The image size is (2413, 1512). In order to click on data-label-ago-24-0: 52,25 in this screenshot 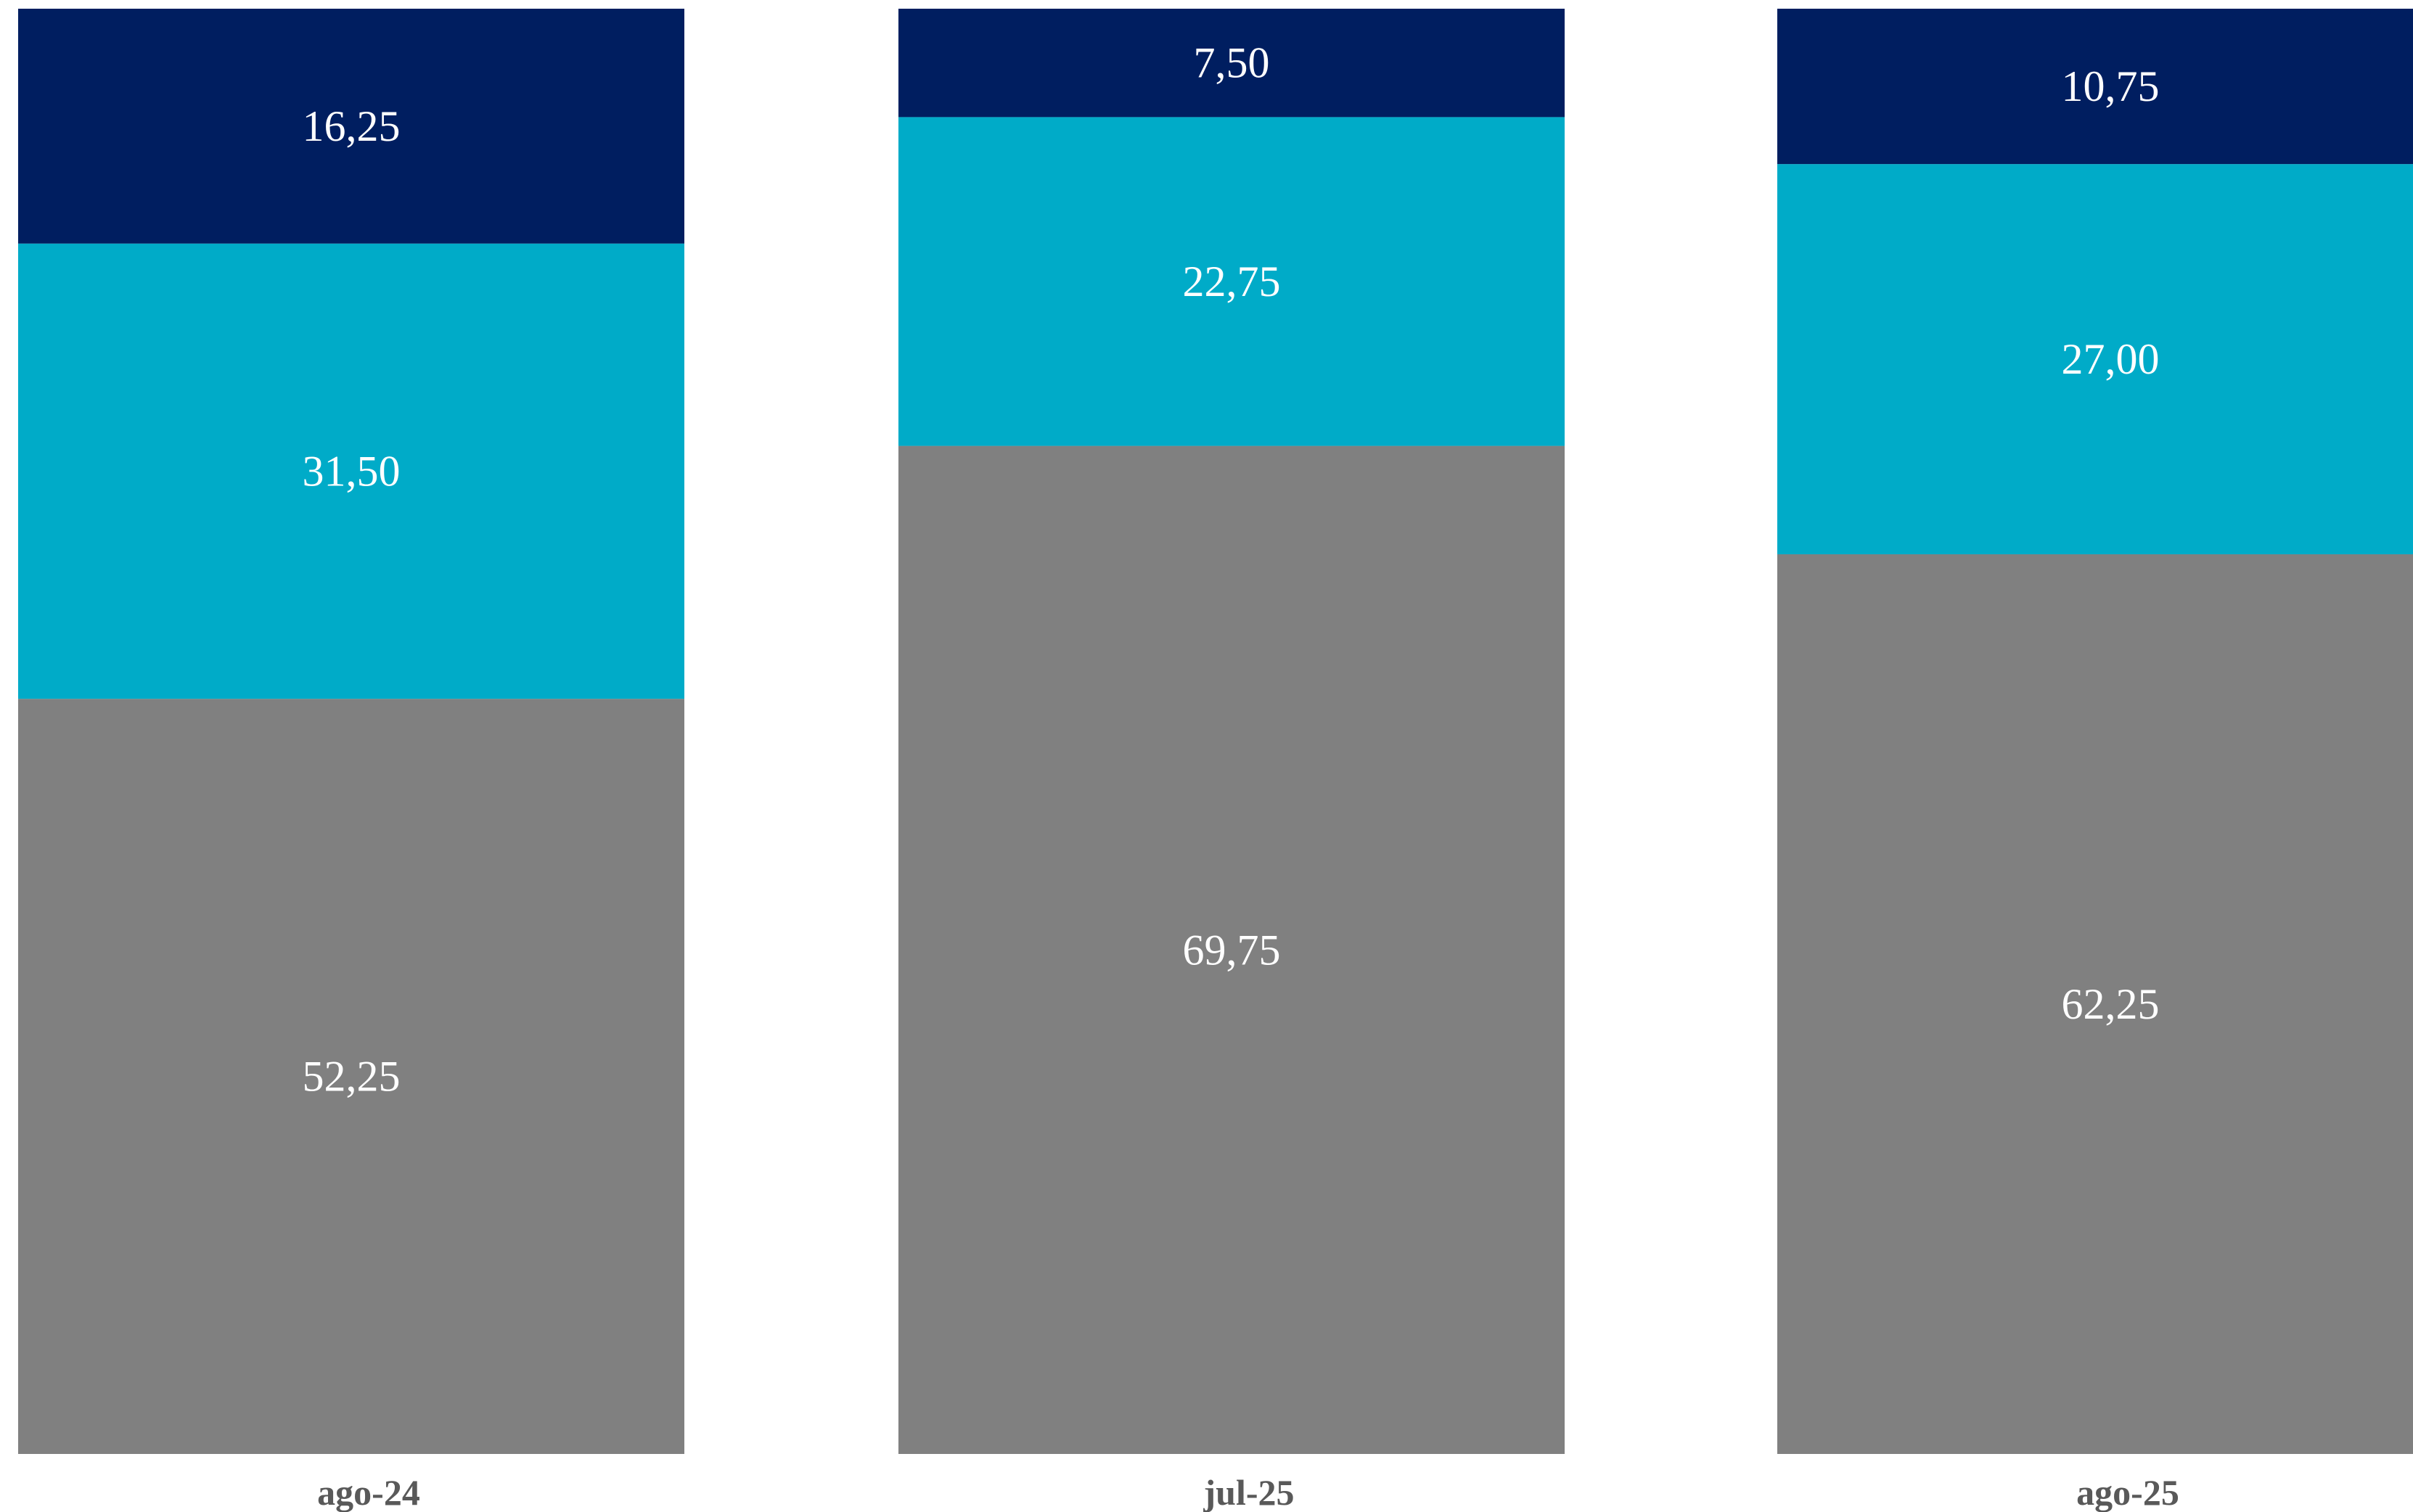, I will do `click(352, 1077)`.